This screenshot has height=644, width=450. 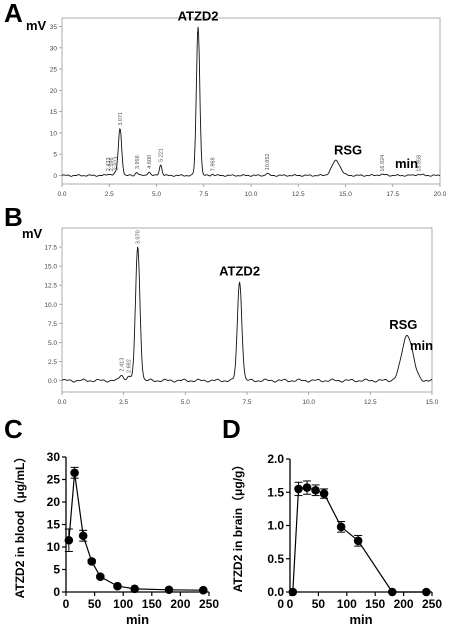 I want to click on panel-letter: D, so click(x=231, y=429).